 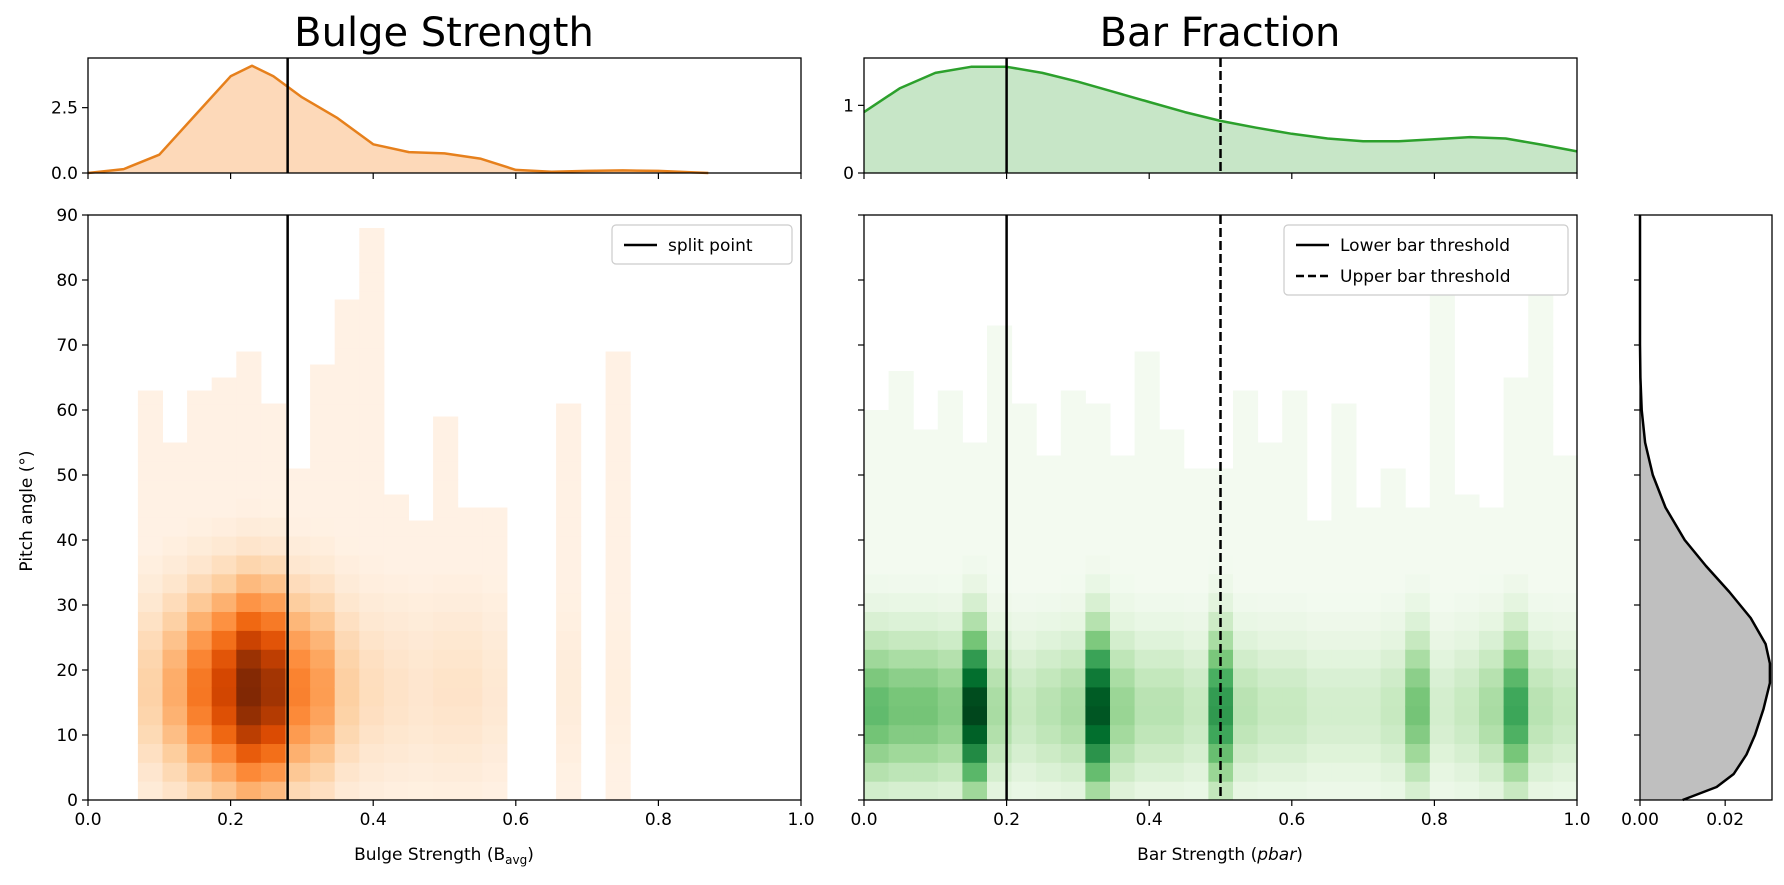 What do you see at coordinates (530, 855) in the screenshot?
I see `bulge-xlabel-end: )` at bounding box center [530, 855].